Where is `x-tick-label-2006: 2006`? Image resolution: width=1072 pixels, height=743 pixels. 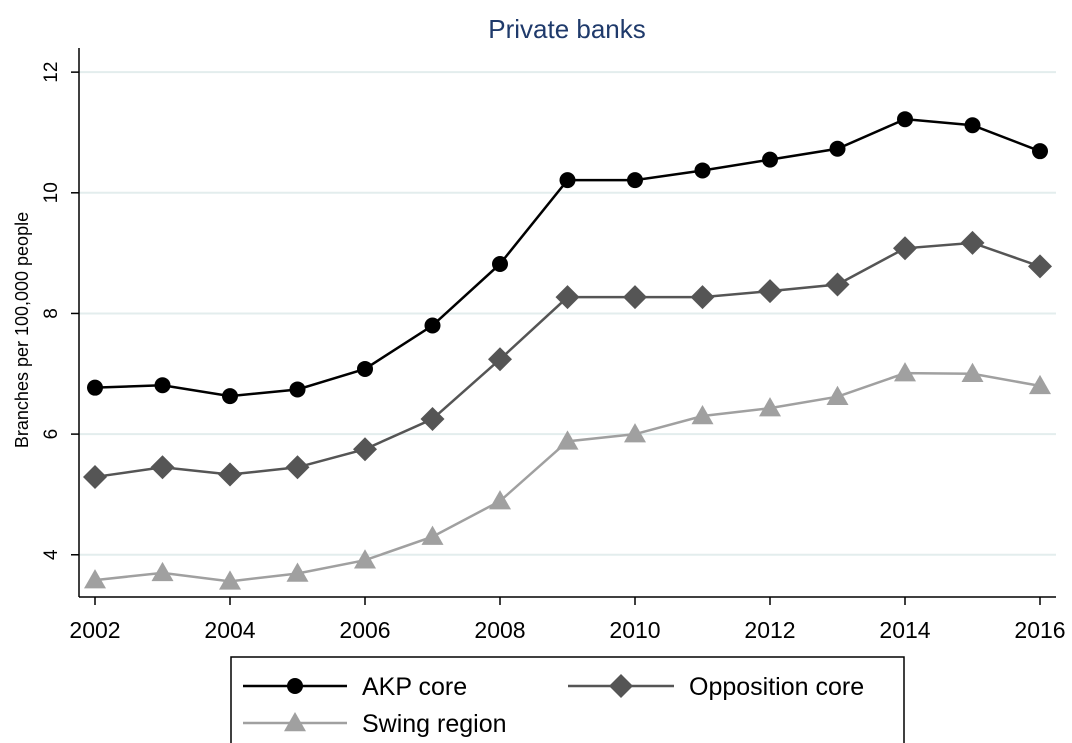 x-tick-label-2006: 2006 is located at coordinates (364, 630).